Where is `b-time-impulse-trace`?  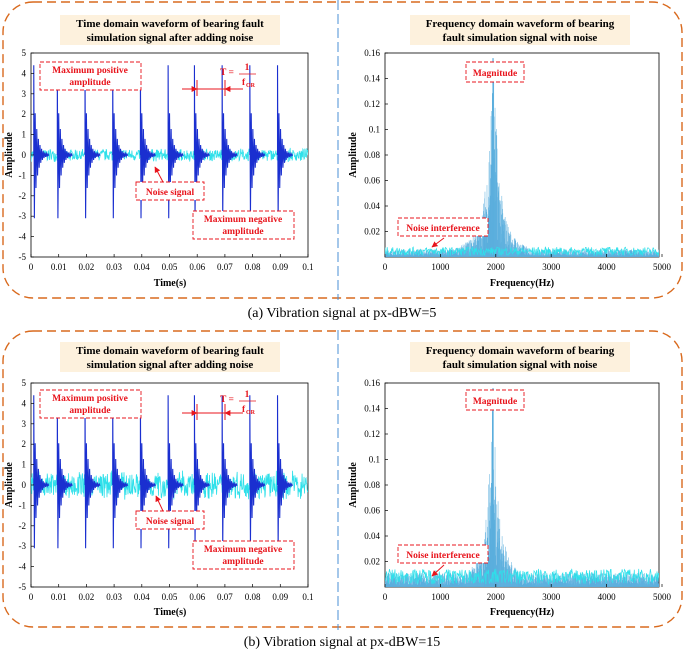 b-time-impulse-trace is located at coordinates (163, 472).